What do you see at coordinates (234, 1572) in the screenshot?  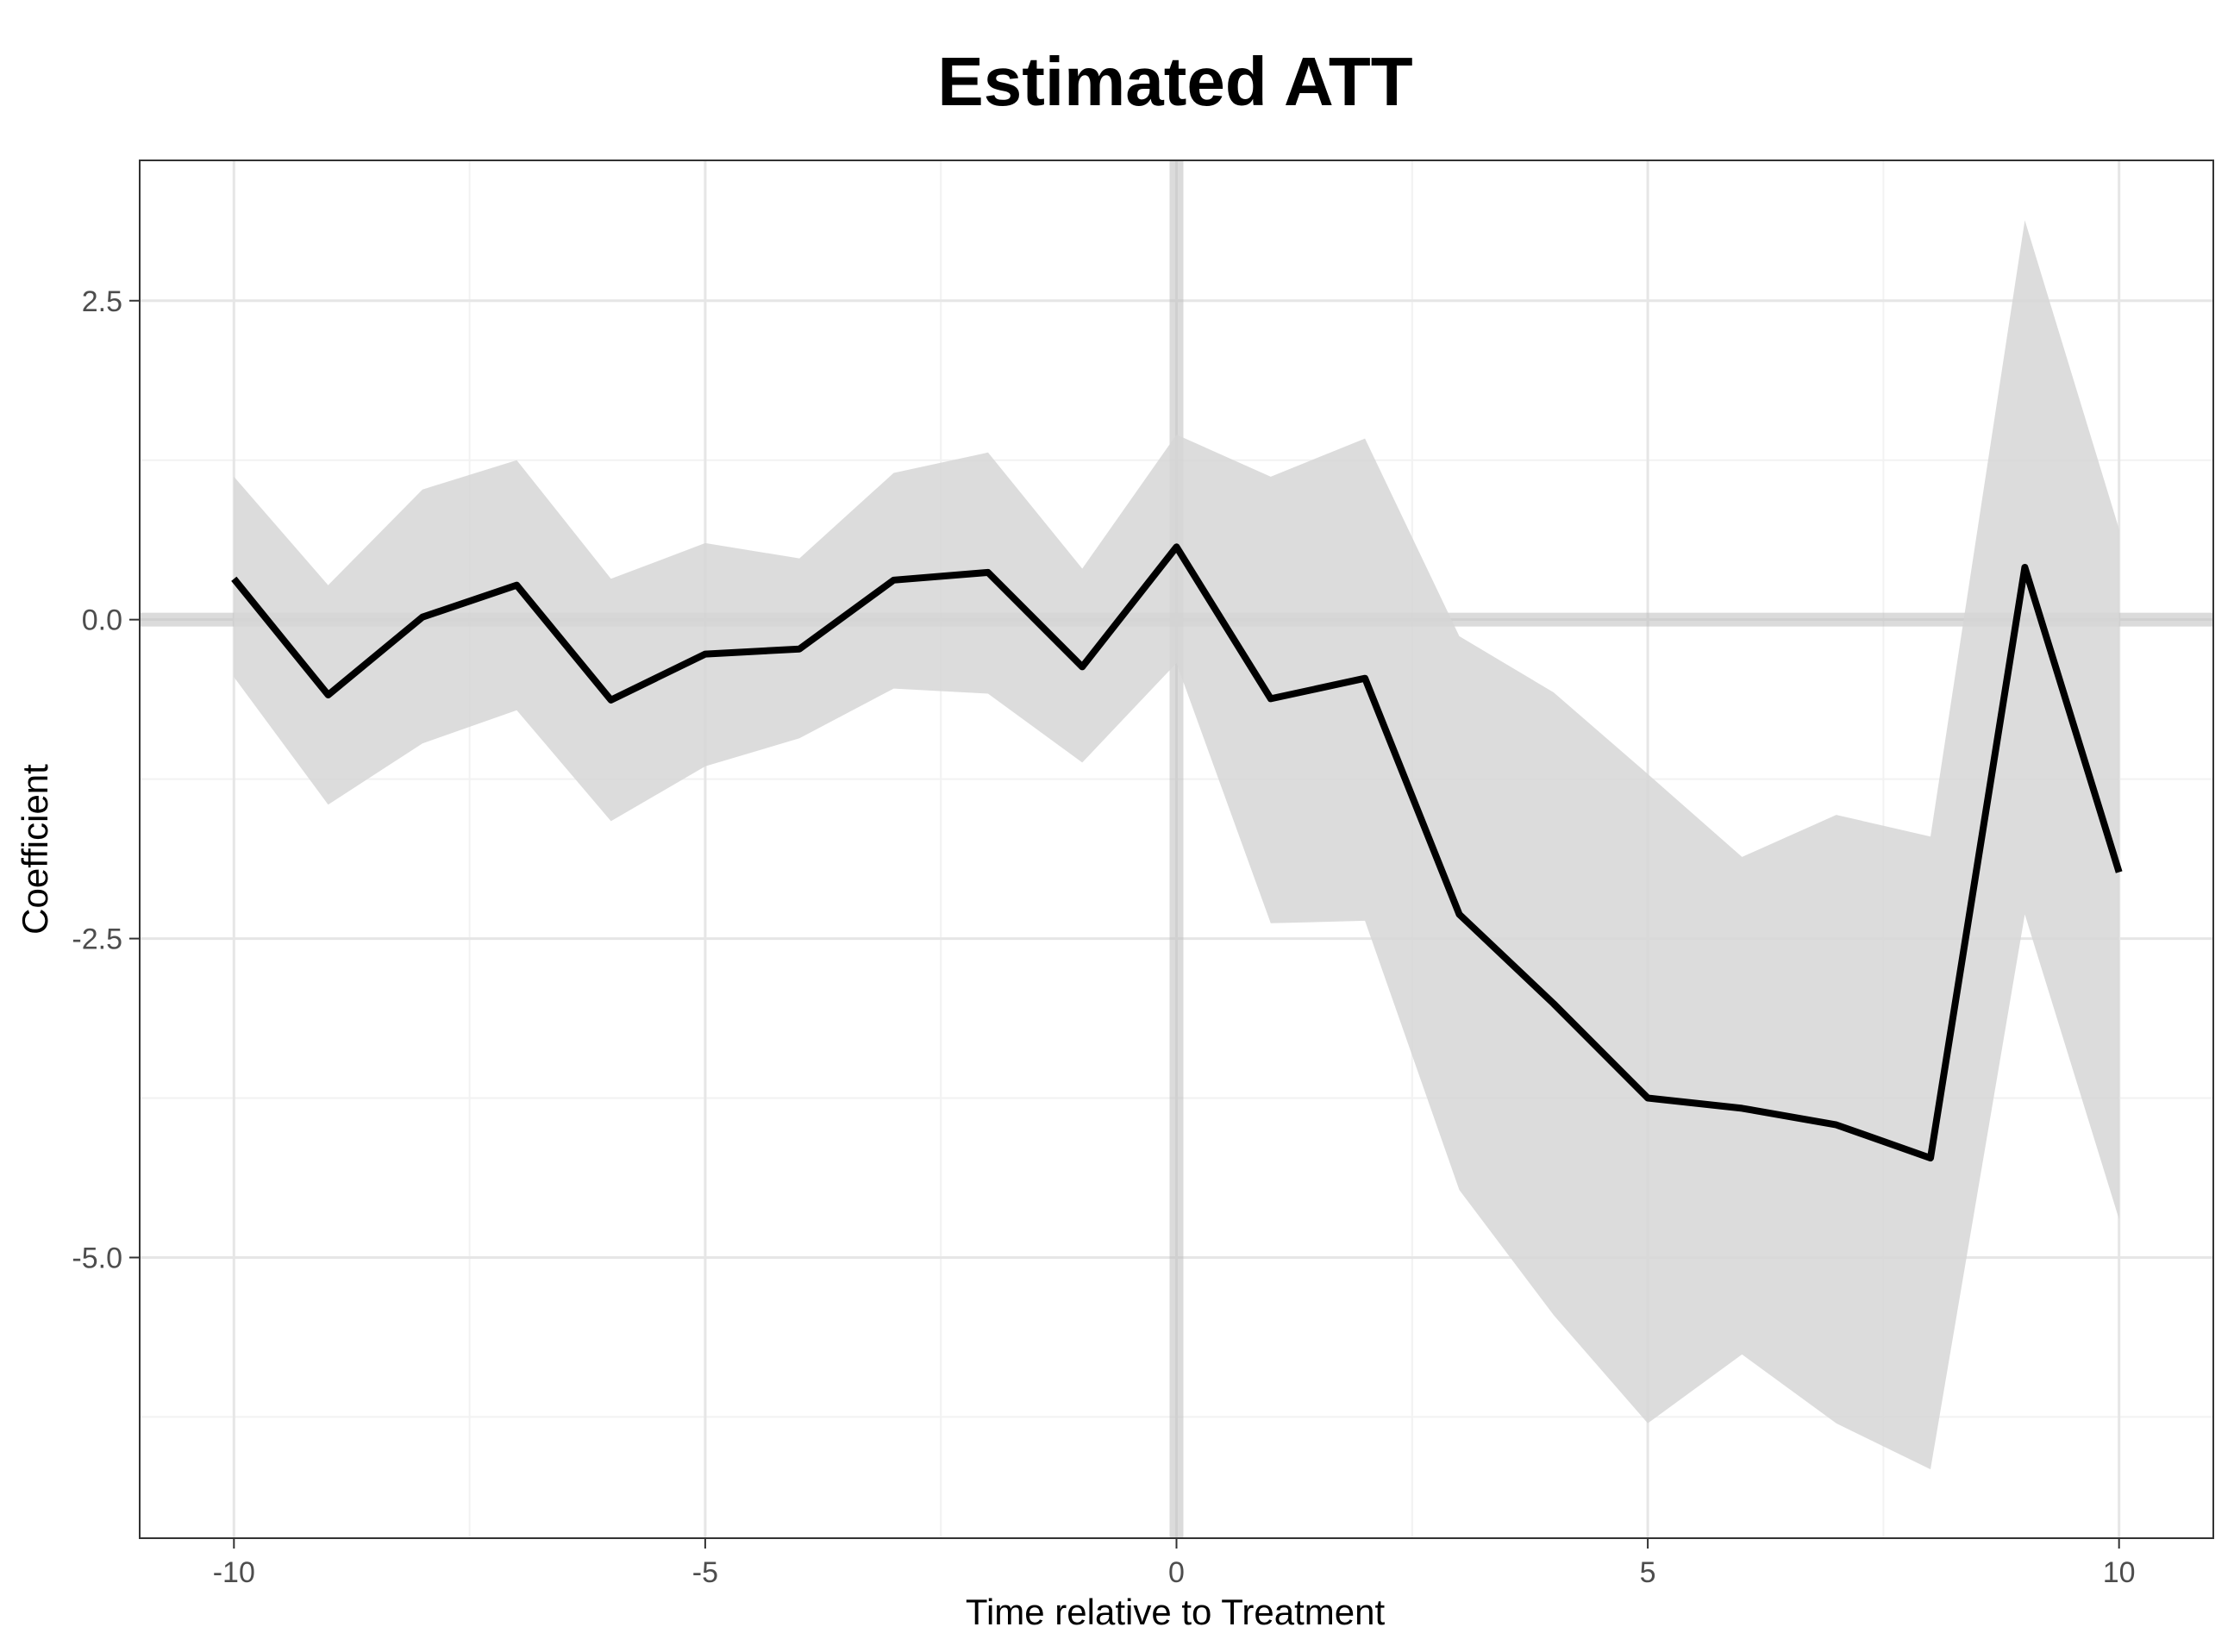 I see `x-tick-label: -10` at bounding box center [234, 1572].